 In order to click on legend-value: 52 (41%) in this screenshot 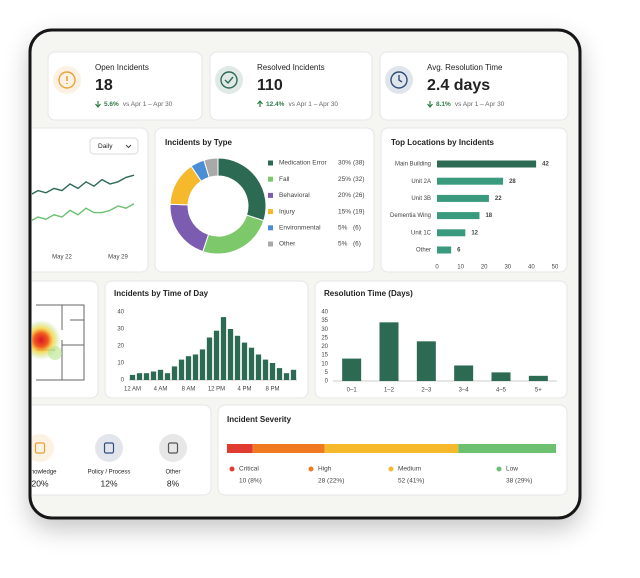, I will do `click(411, 481)`.